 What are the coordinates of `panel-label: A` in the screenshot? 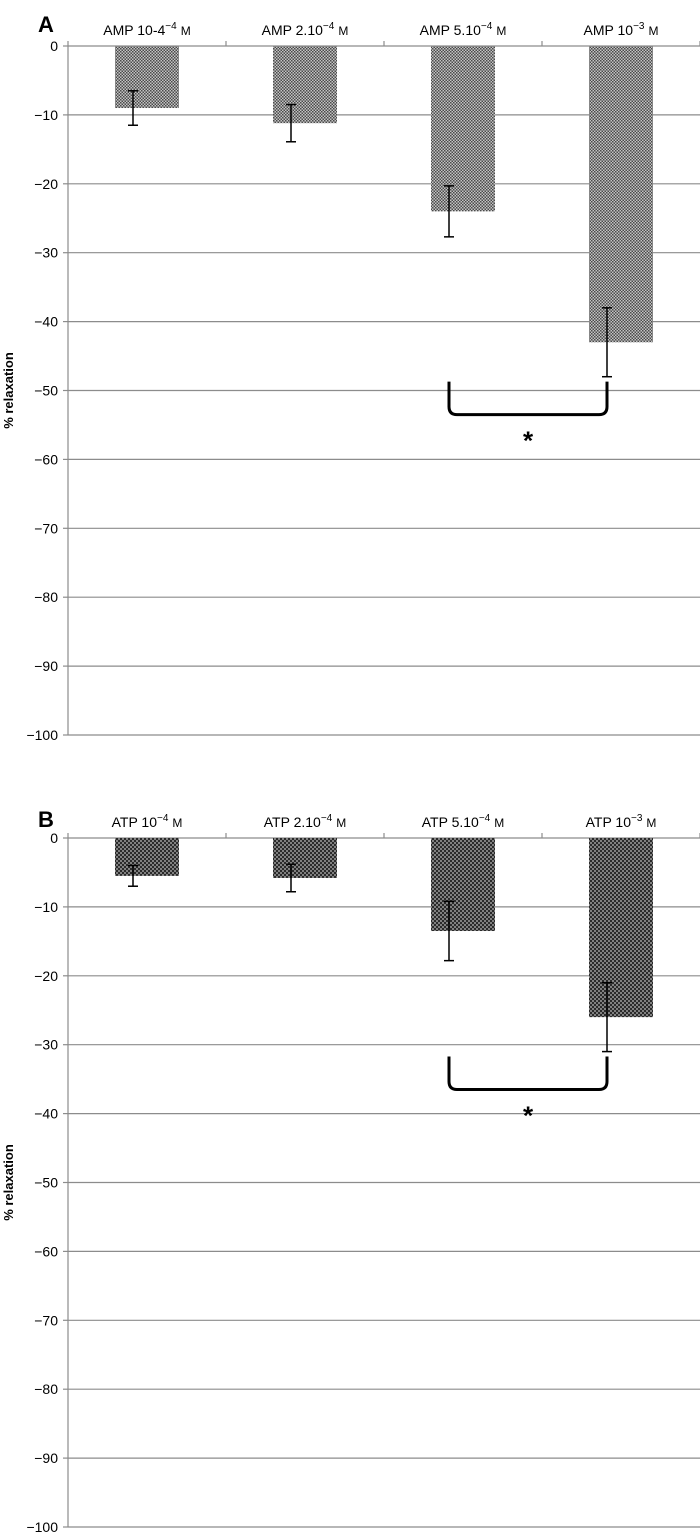 It's located at (46, 24).